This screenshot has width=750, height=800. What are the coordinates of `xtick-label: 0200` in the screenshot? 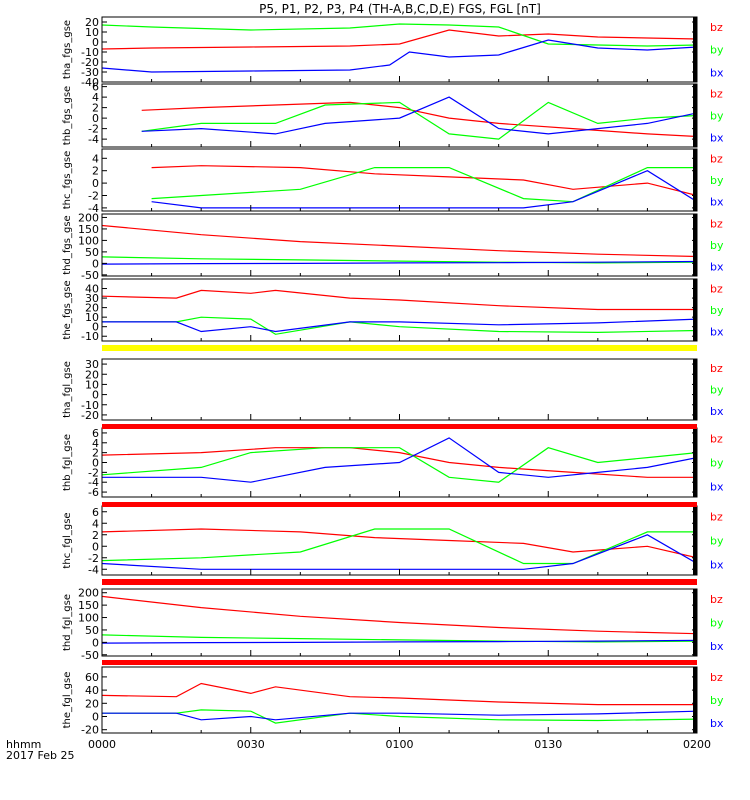 It's located at (697, 744).